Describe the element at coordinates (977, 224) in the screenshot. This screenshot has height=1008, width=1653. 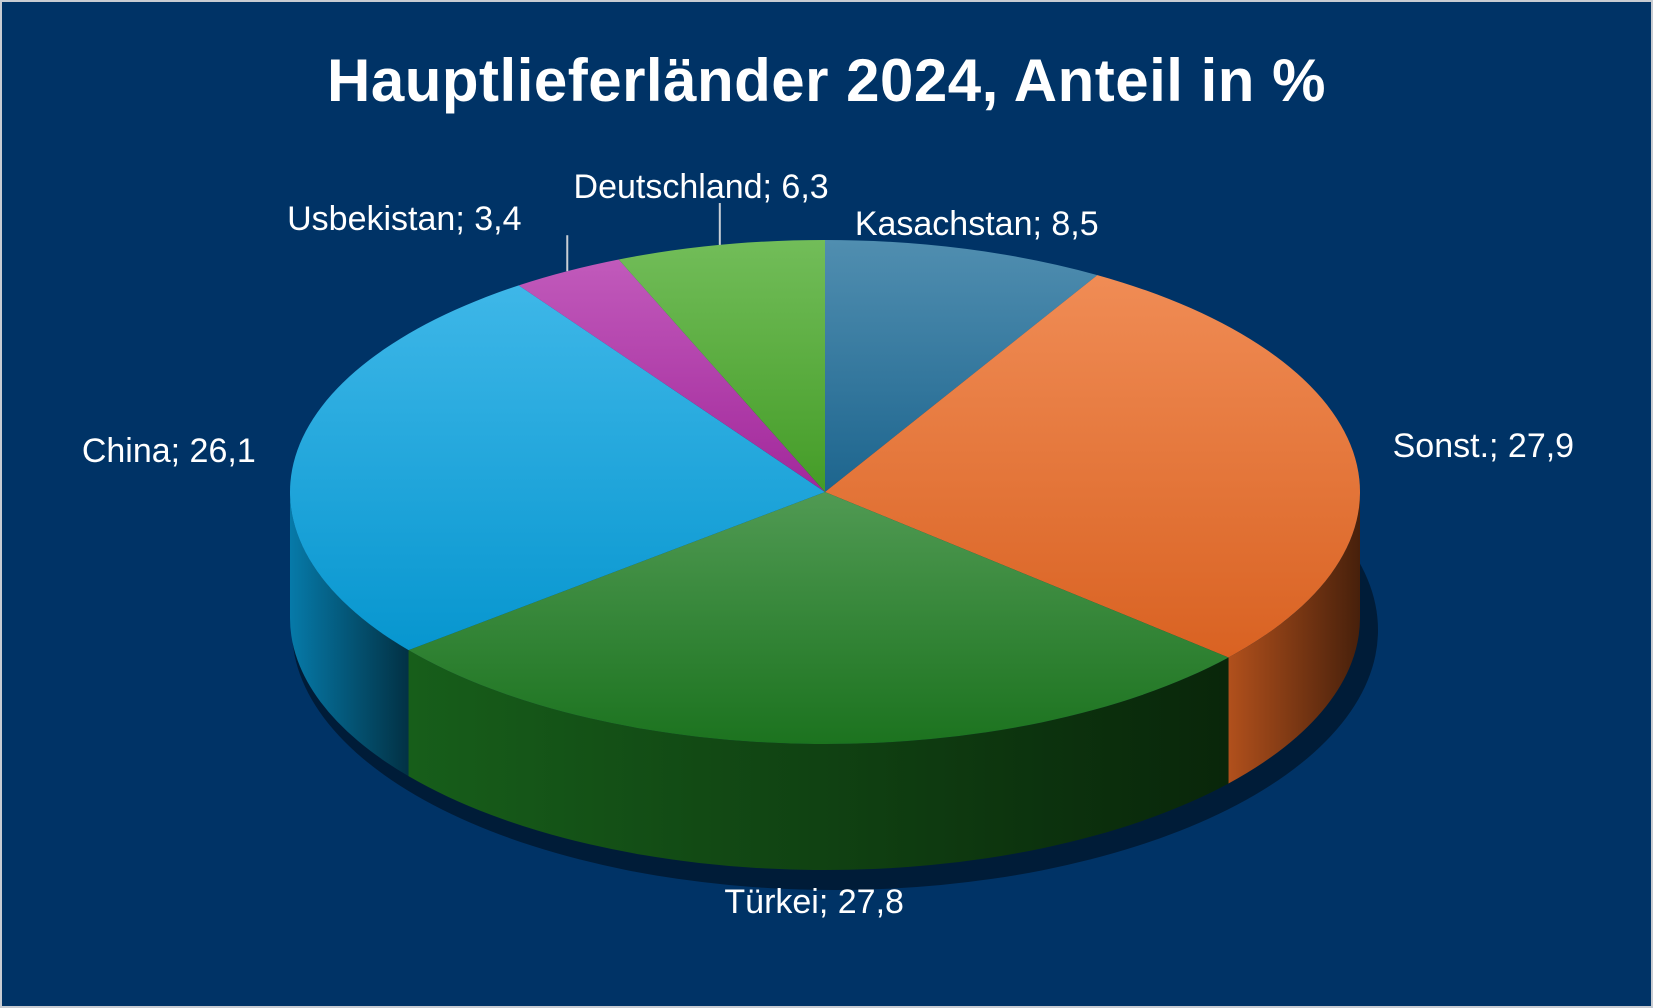
I see `data-label-kasachstan: Kasachstan; 8,5` at that location.